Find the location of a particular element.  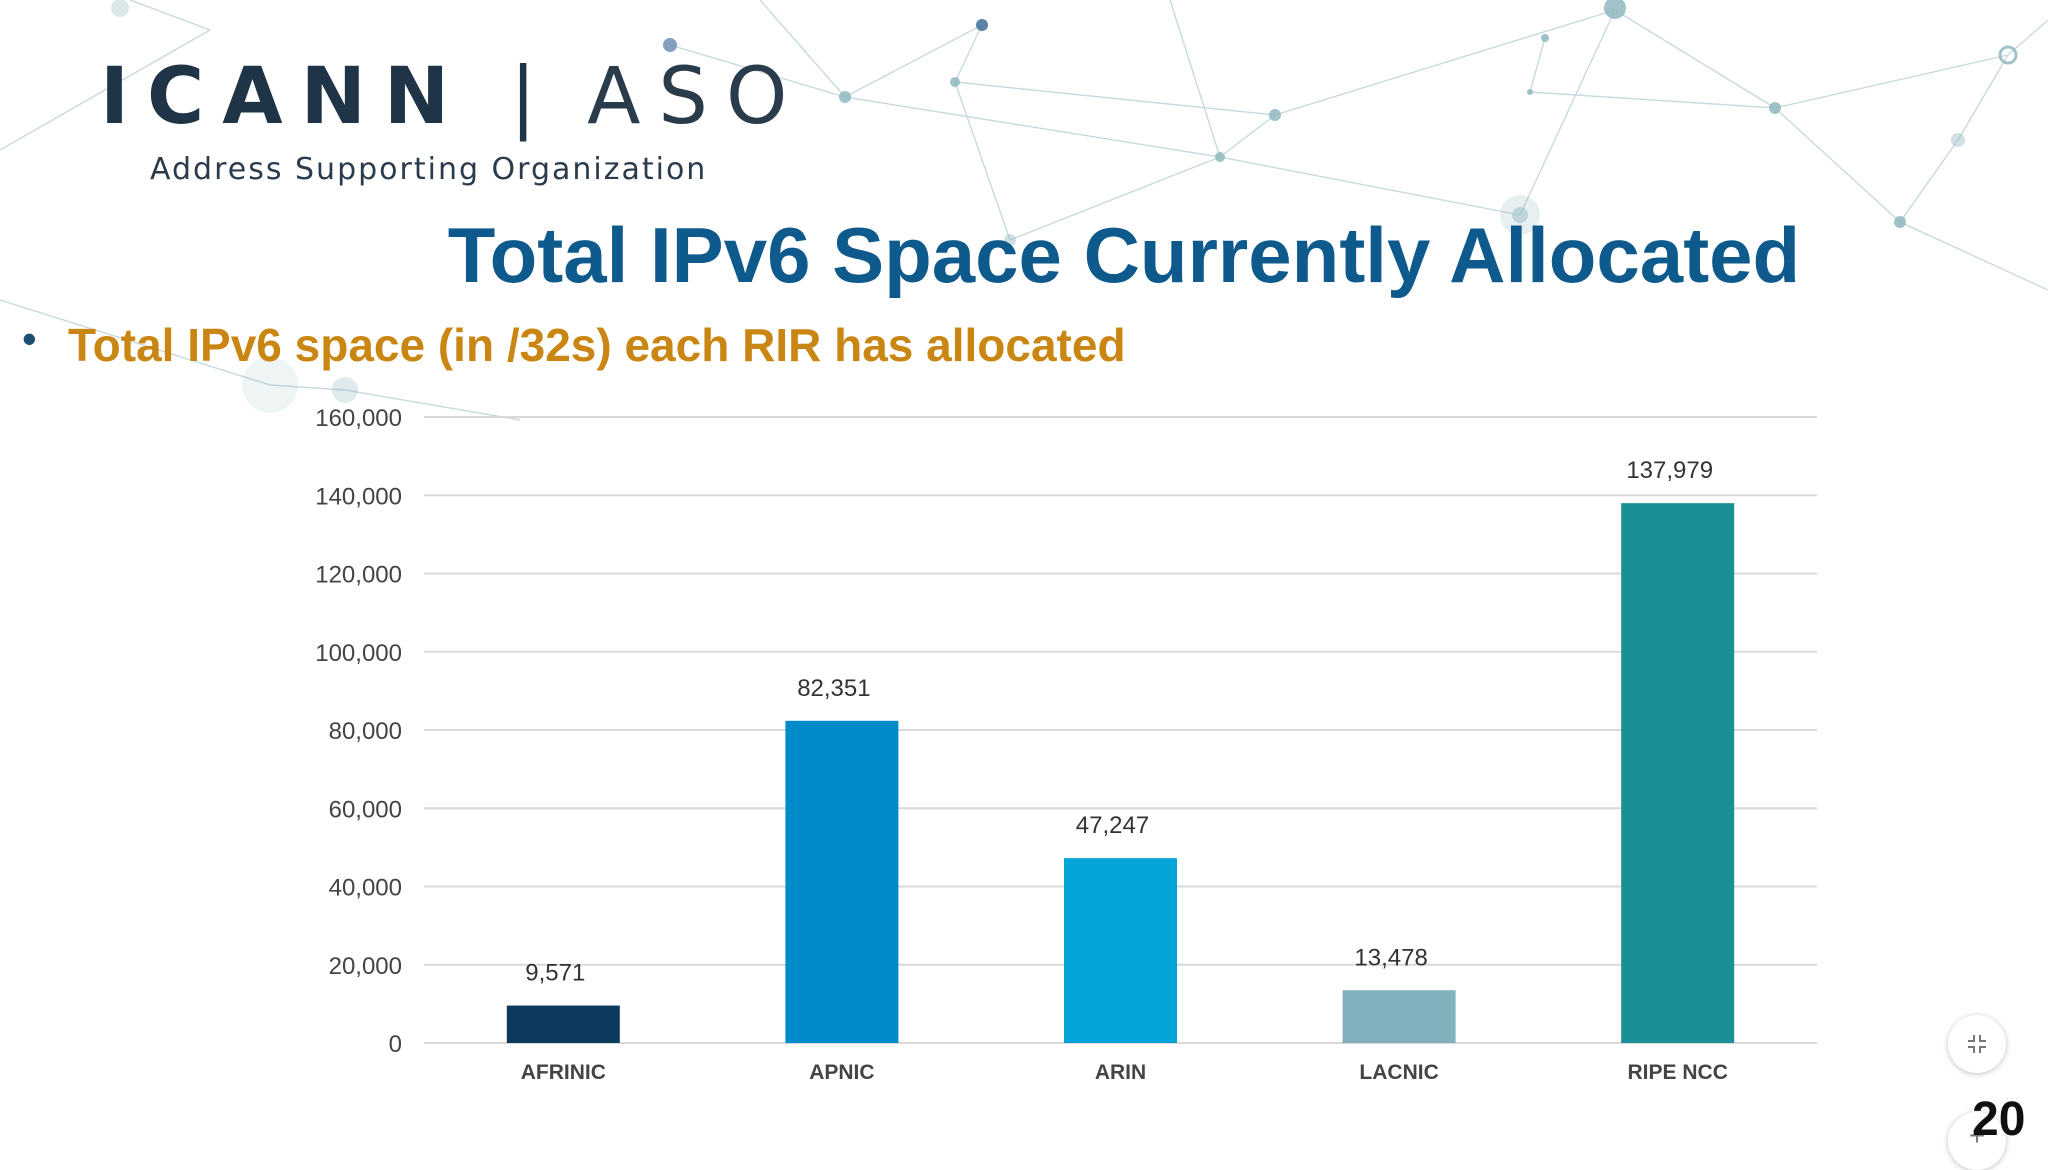

icann-aso-logo: ICANN | ASO is located at coordinates (452, 97).